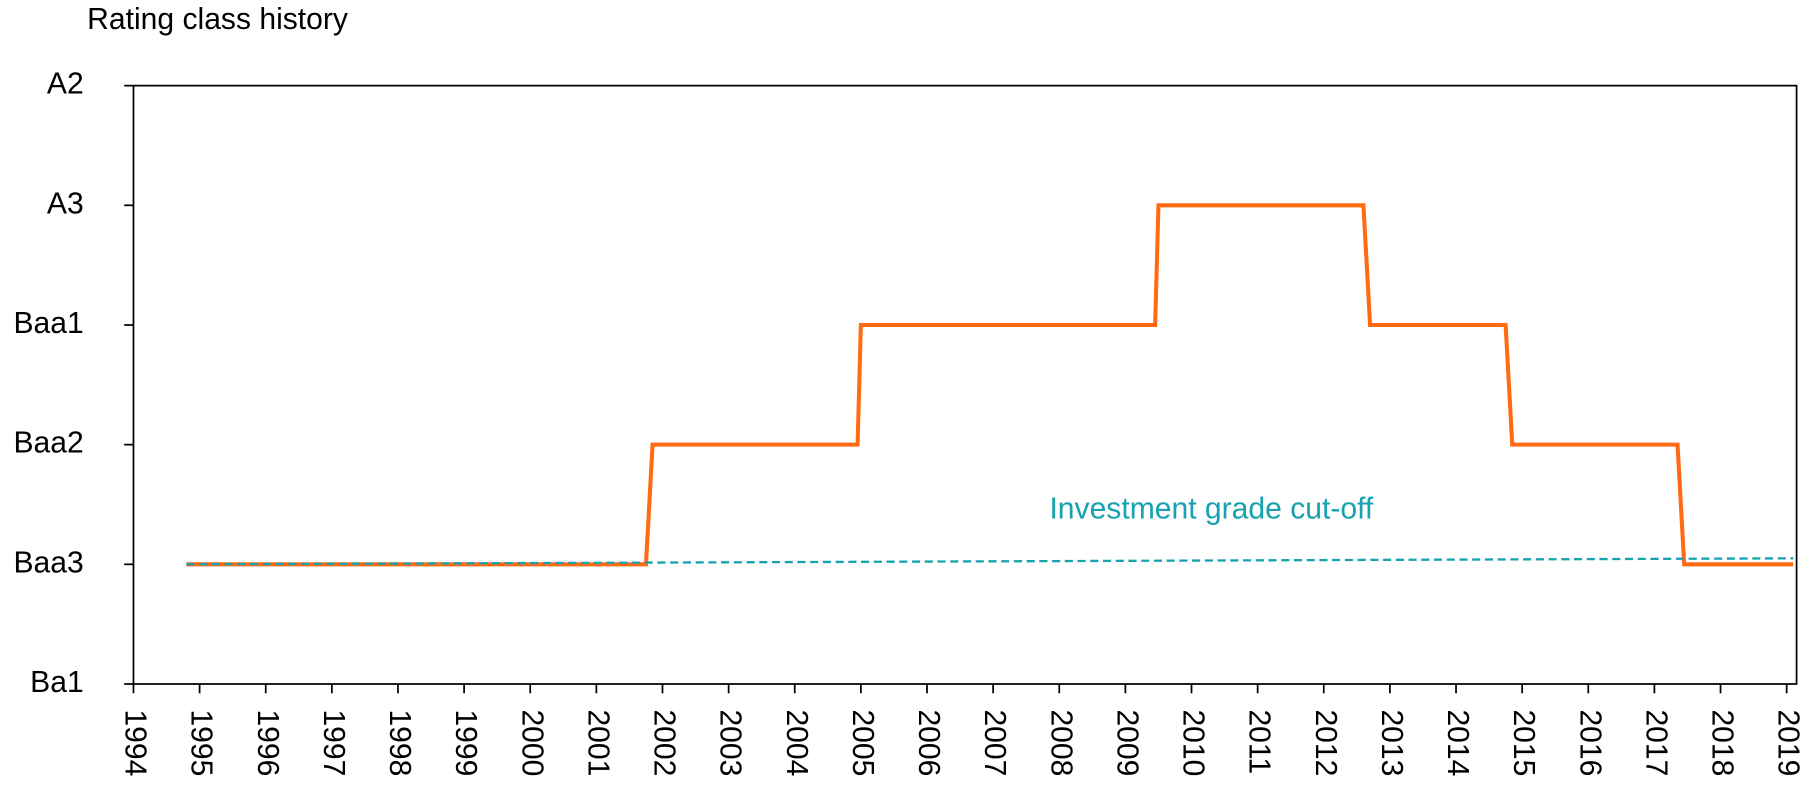 This screenshot has width=1812, height=787. Describe the element at coordinates (267, 742) in the screenshot. I see `x-tick-label: 1996` at that location.